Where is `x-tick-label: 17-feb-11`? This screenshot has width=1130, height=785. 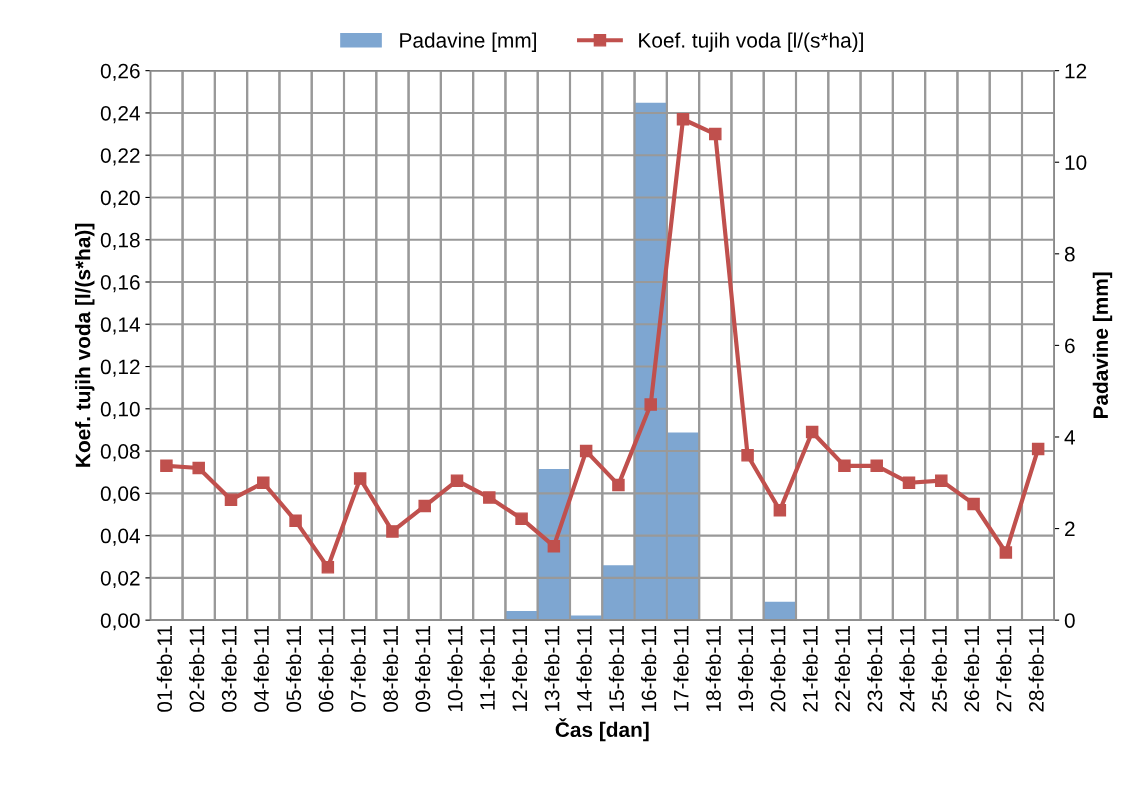
x-tick-label: 17-feb-11 is located at coordinates (681, 669).